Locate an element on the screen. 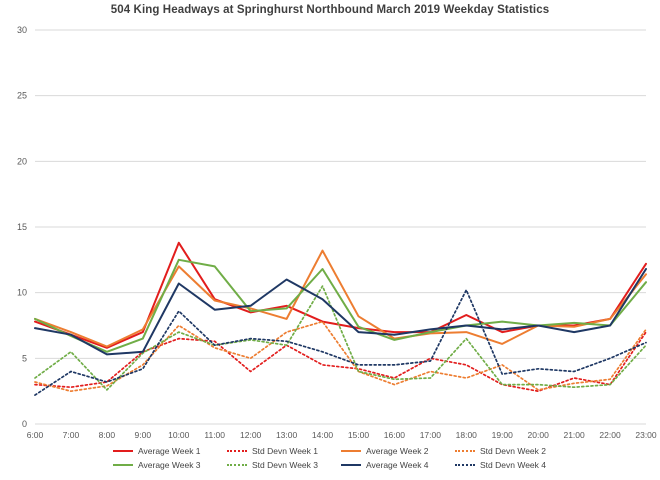 This screenshot has height=480, width=660. x-tick-label: 14:00 is located at coordinates (323, 435).